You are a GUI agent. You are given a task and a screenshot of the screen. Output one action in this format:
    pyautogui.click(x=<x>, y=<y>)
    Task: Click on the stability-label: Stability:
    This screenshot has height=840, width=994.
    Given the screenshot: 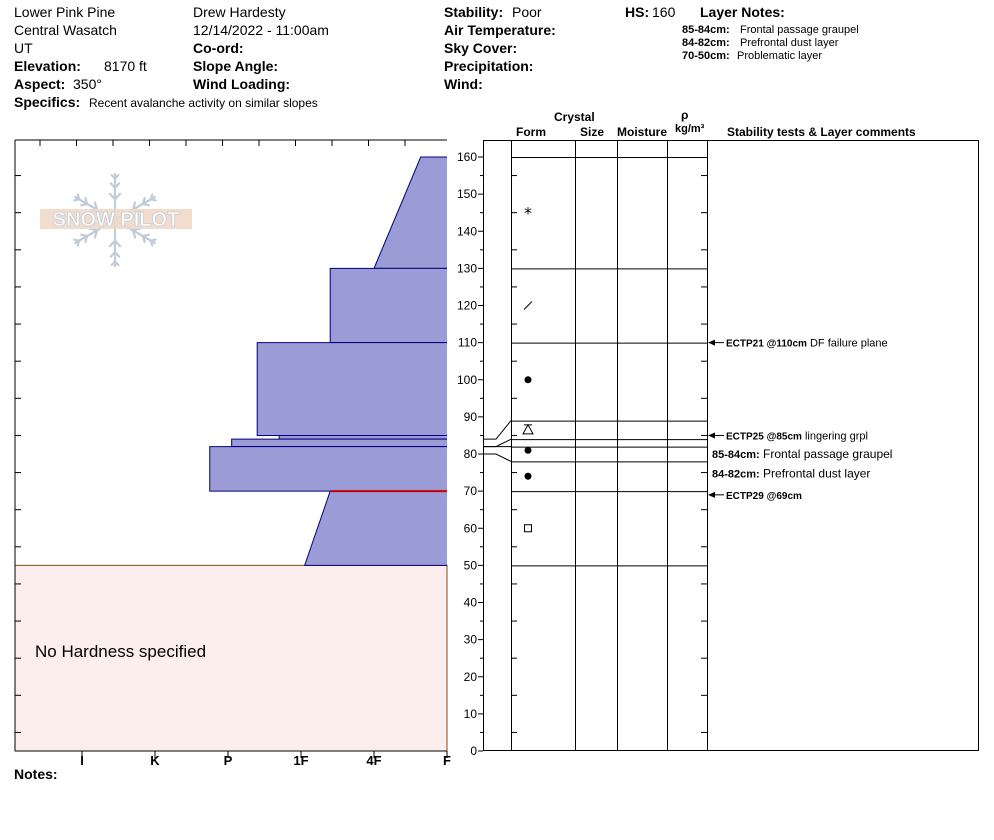 What is the action you would take?
    pyautogui.click(x=474, y=12)
    